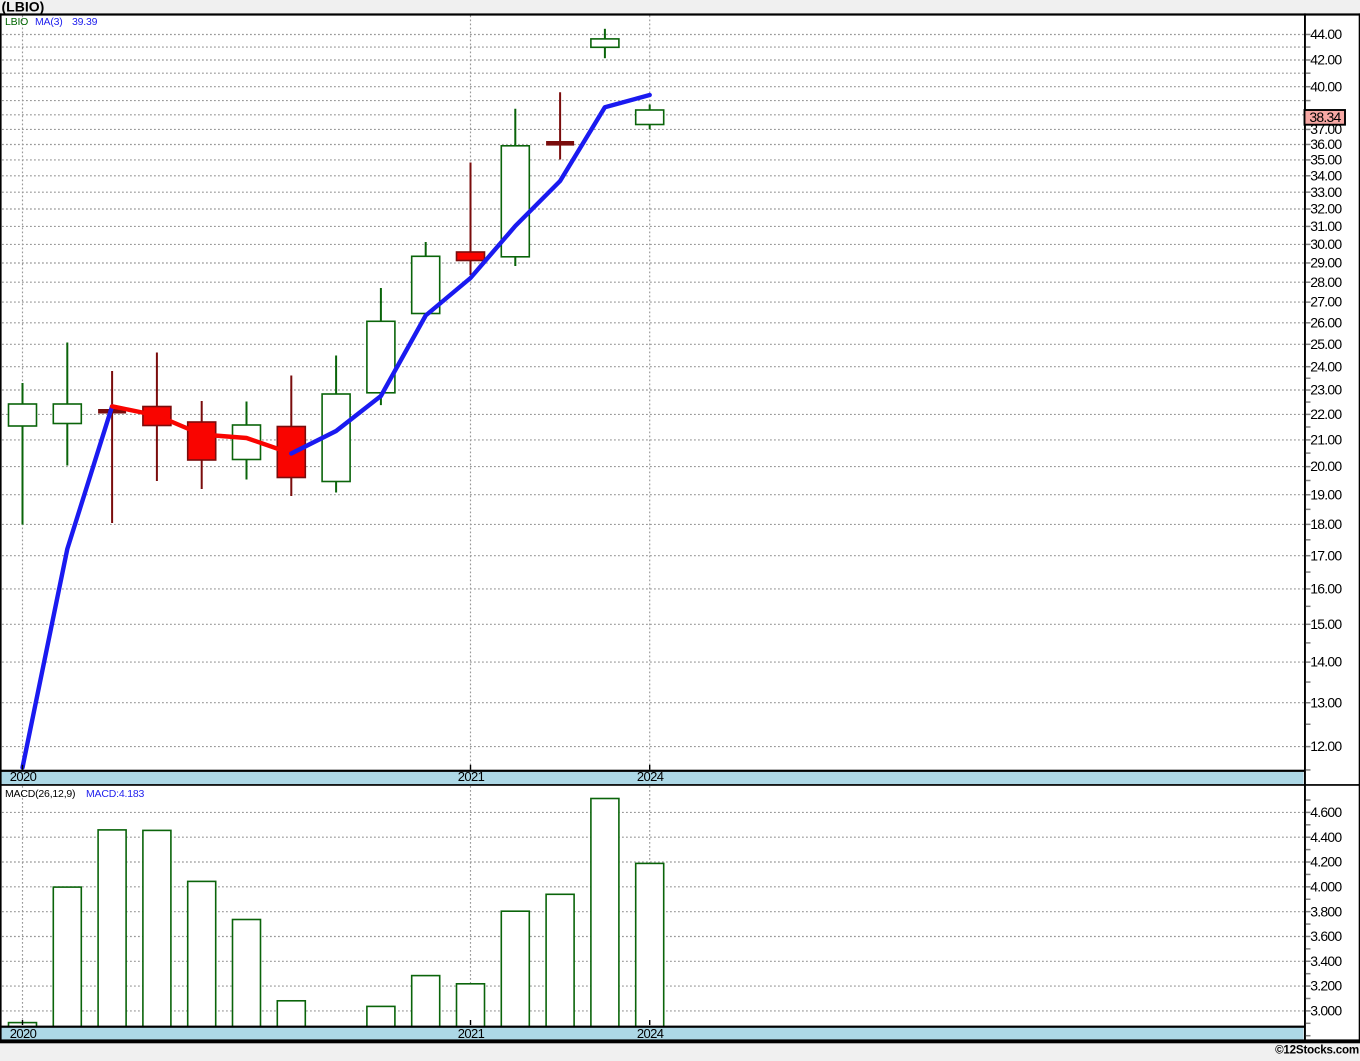  Describe the element at coordinates (1326, 886) in the screenshot. I see `svg-text: 4.000` at that location.